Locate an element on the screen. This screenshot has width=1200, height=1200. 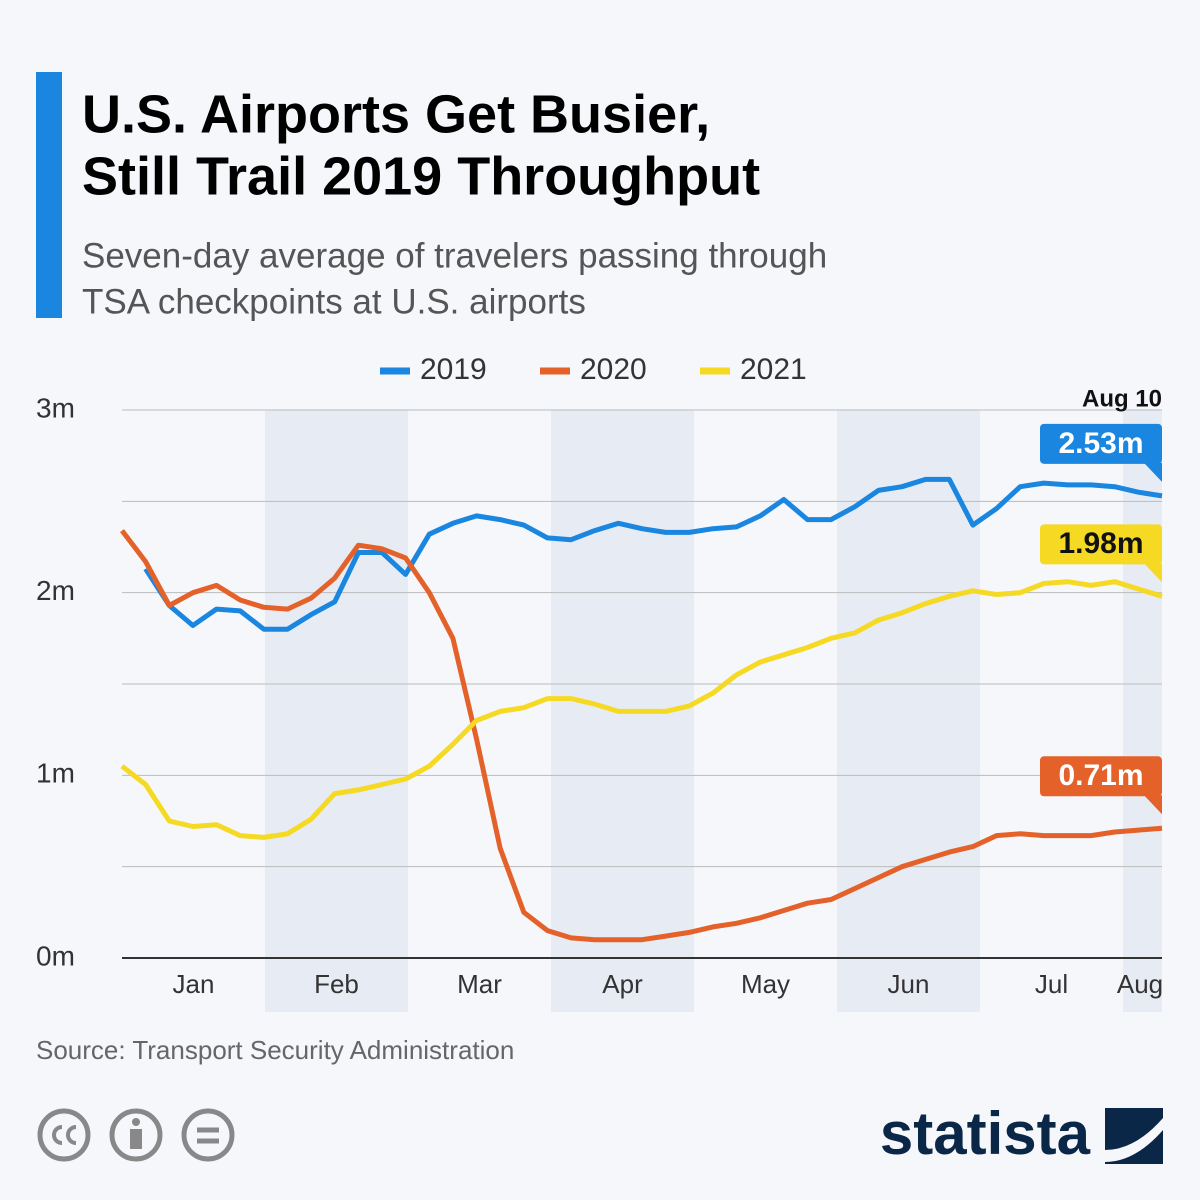
chart-title: Still Trail 2019 Throughput is located at coordinates (421, 176).